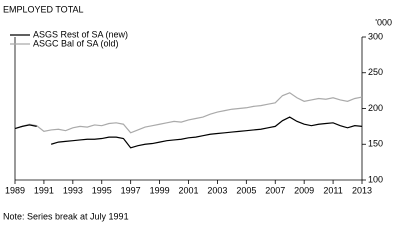  Describe the element at coordinates (304, 190) in the screenshot. I see `x-tick-label: 2009` at that location.